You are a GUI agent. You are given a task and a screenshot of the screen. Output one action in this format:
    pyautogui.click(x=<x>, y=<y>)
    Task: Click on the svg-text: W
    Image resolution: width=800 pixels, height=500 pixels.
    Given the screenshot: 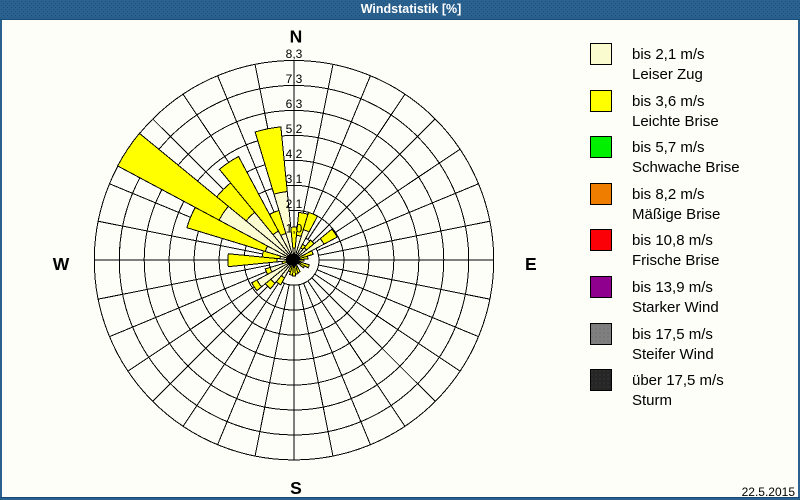 What is the action you would take?
    pyautogui.click(x=61, y=264)
    